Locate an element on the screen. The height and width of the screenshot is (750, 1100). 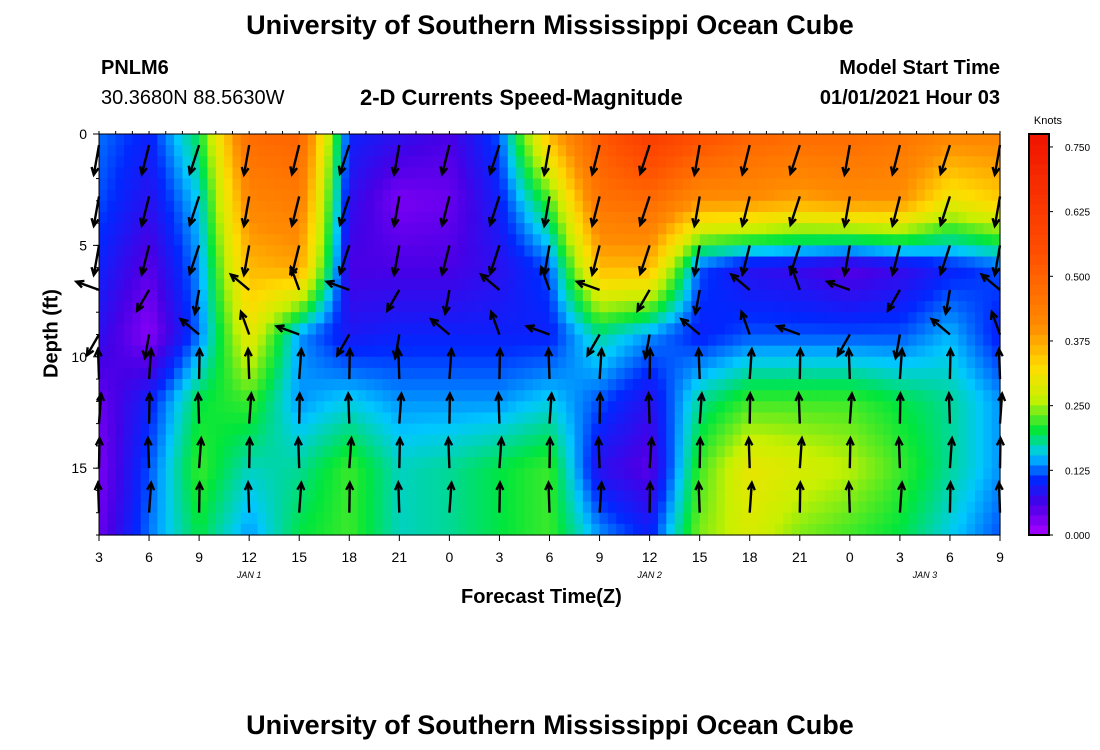
x-tick-label: 0 is located at coordinates (449, 557).